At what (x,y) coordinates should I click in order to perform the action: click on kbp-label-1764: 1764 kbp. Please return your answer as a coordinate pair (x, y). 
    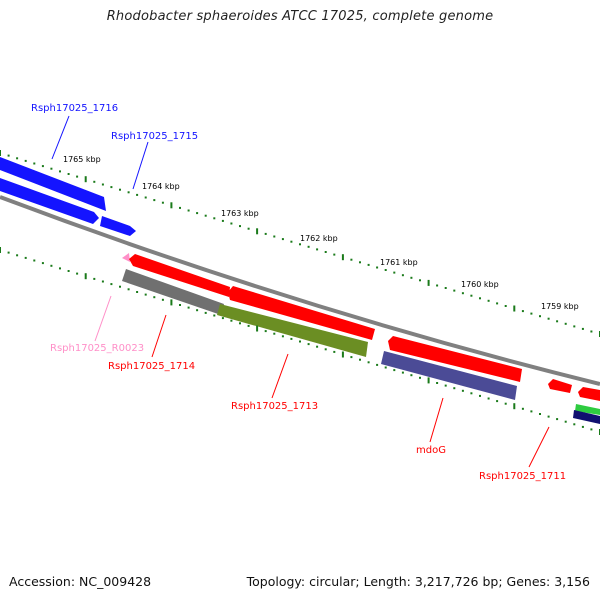
    Looking at the image, I should click on (161, 186).